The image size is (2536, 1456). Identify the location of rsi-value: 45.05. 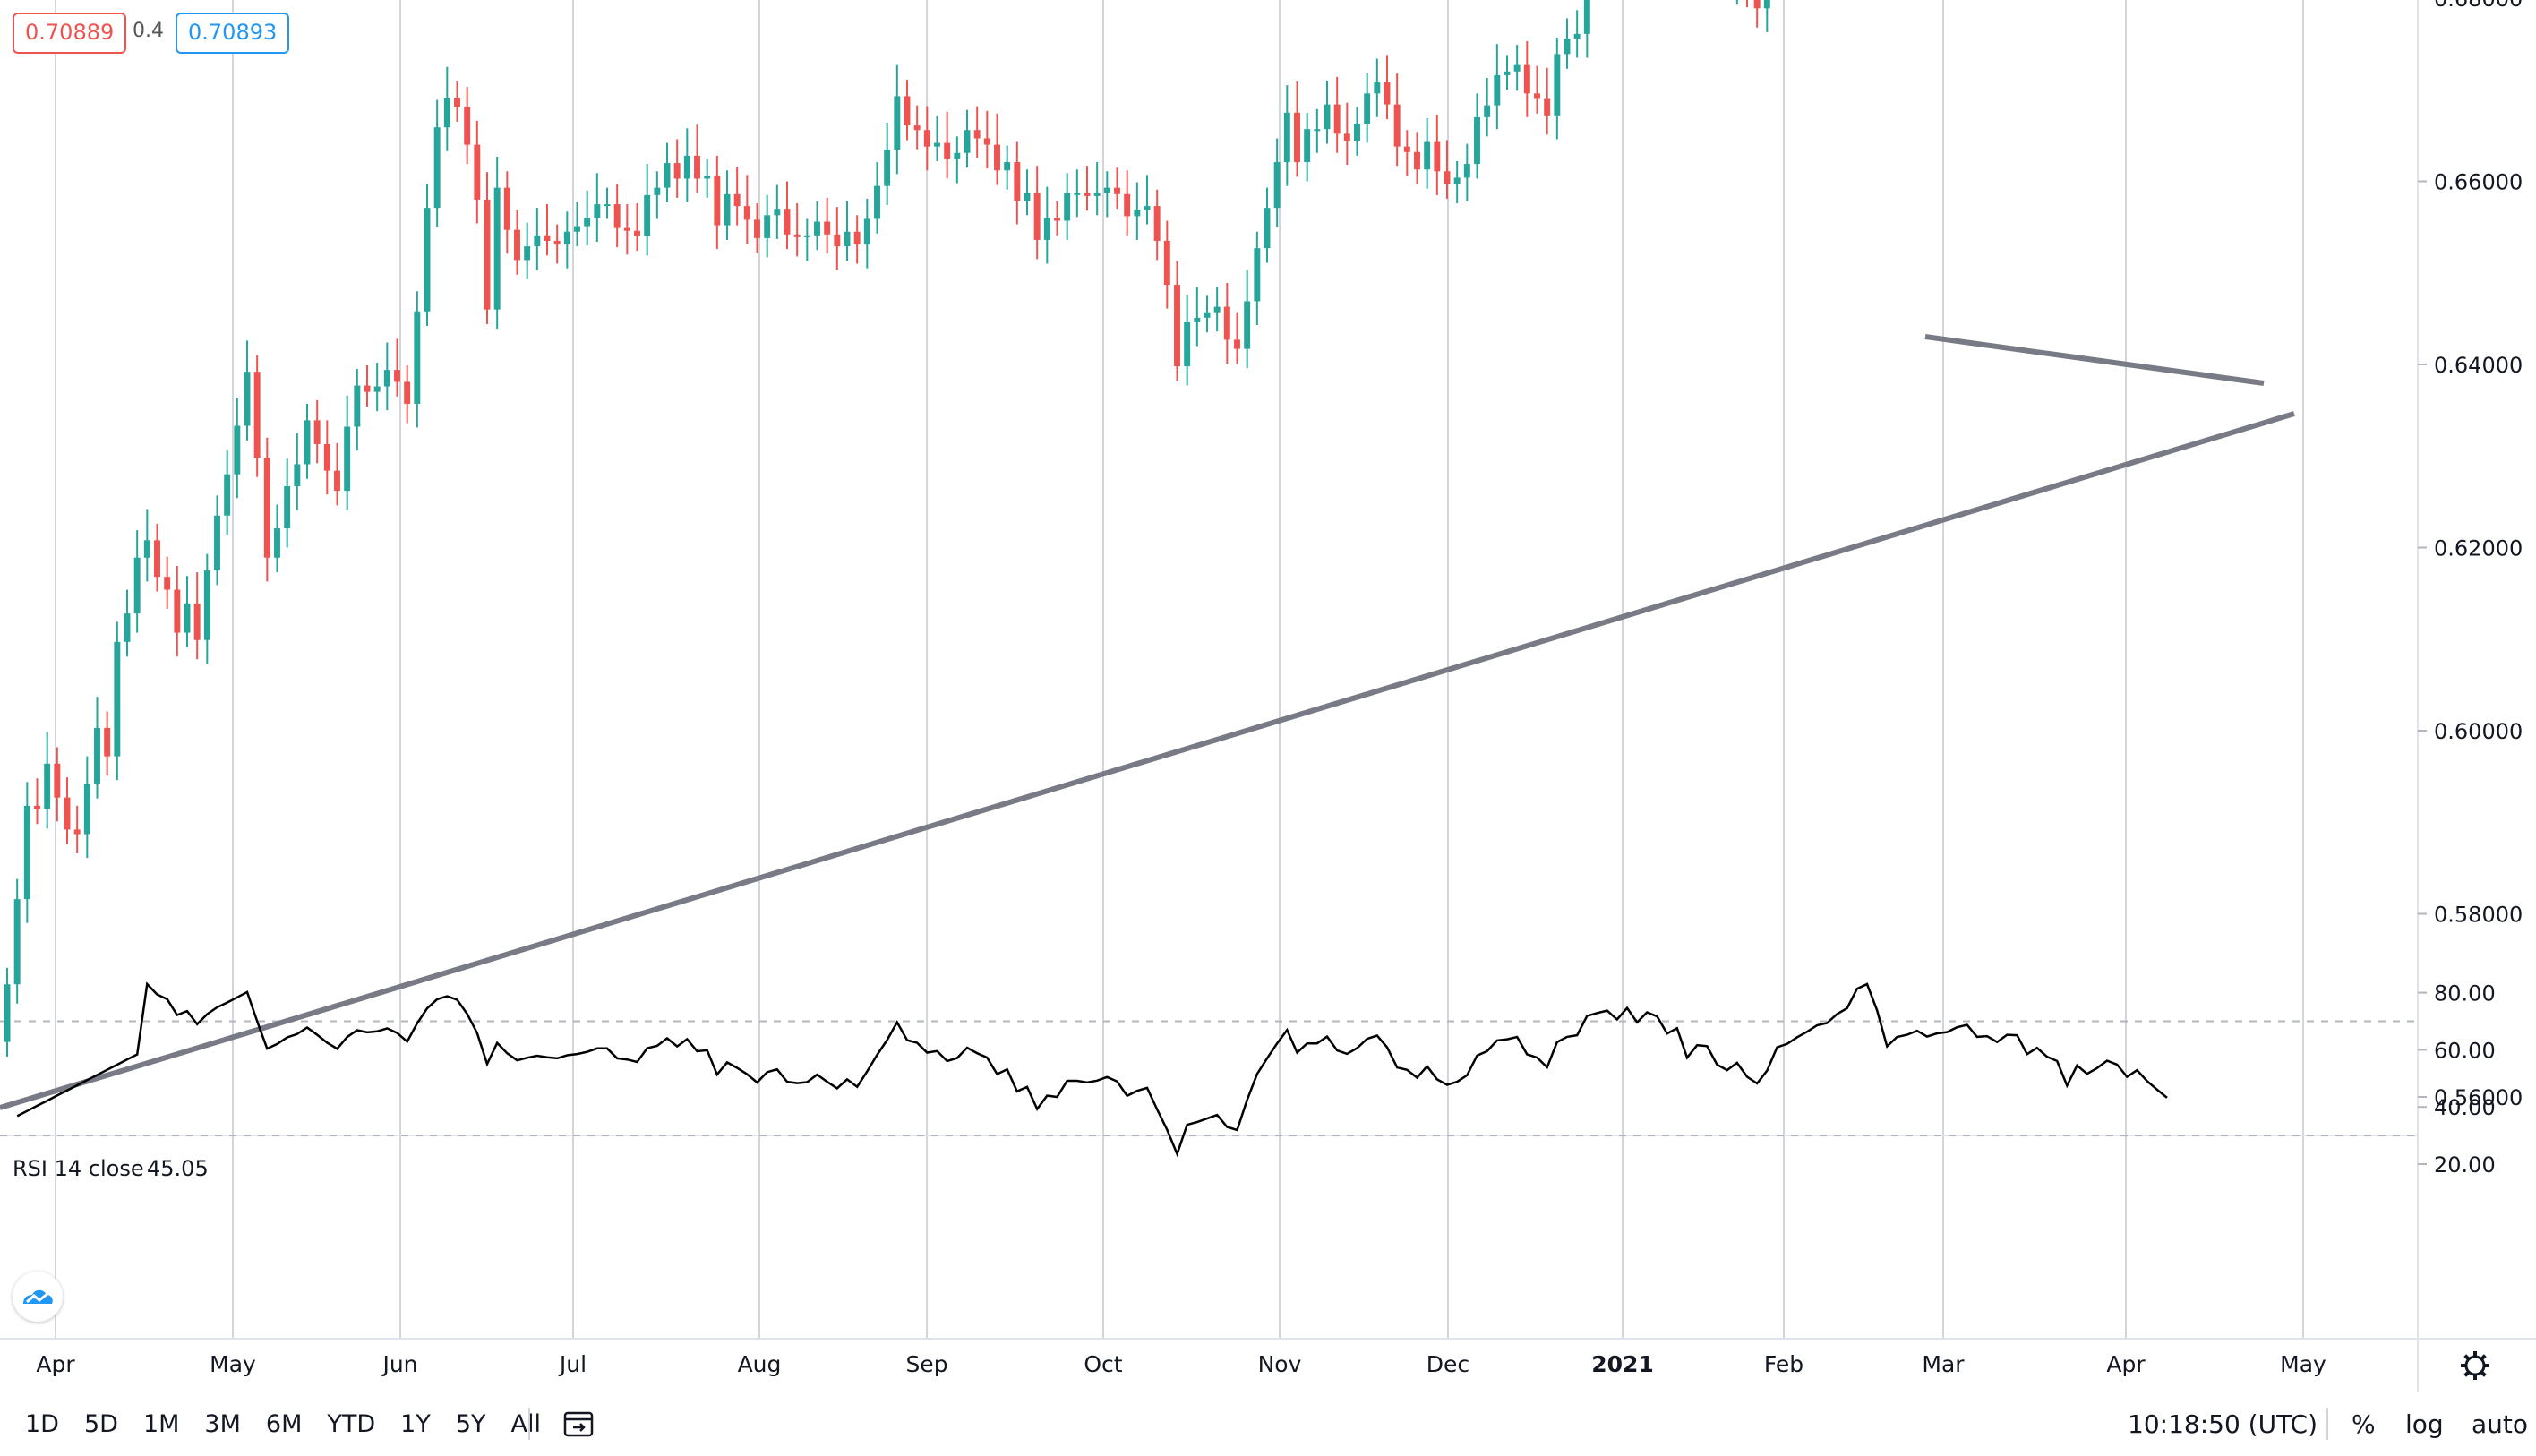
(178, 1168).